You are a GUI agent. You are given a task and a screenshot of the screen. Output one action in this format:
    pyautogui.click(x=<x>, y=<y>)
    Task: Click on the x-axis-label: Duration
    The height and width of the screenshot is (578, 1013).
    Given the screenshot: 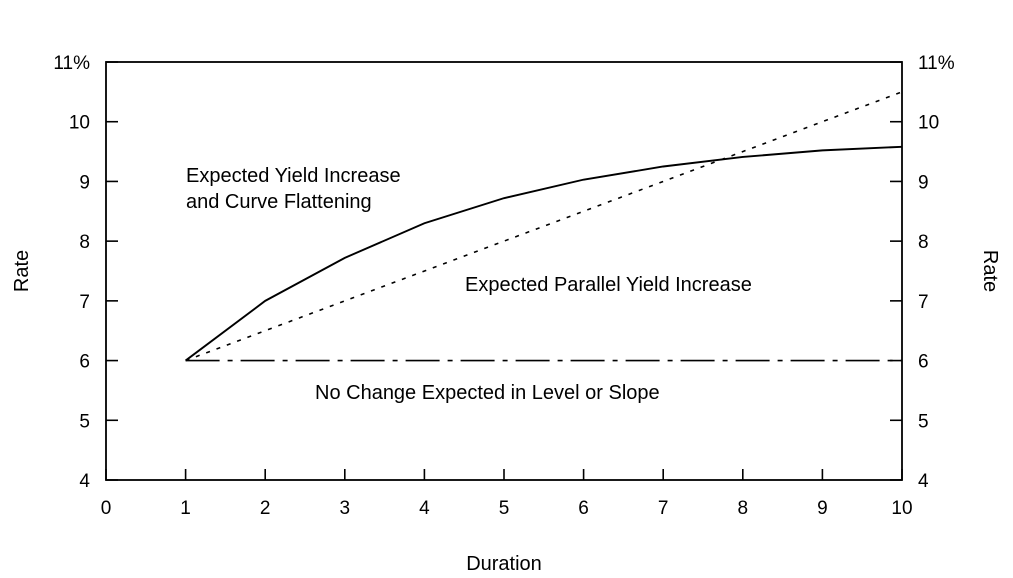 What is the action you would take?
    pyautogui.click(x=504, y=564)
    